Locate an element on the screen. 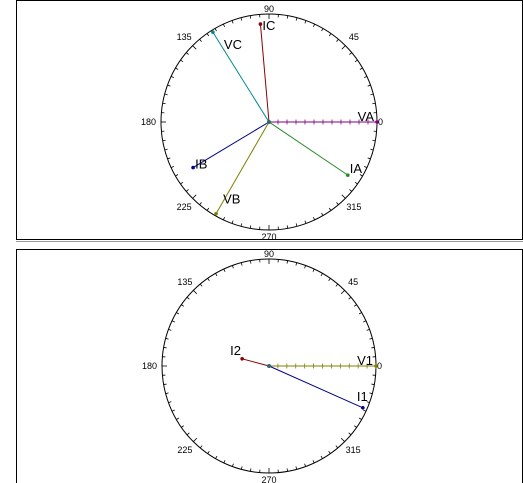  phasor-ib-tip is located at coordinates (193, 167).